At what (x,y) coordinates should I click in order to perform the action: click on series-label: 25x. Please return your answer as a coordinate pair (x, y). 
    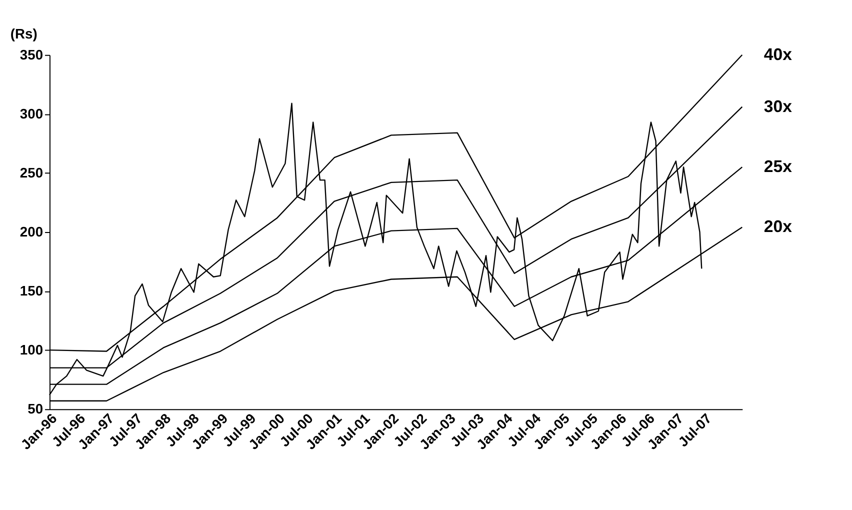
    Looking at the image, I should click on (778, 166).